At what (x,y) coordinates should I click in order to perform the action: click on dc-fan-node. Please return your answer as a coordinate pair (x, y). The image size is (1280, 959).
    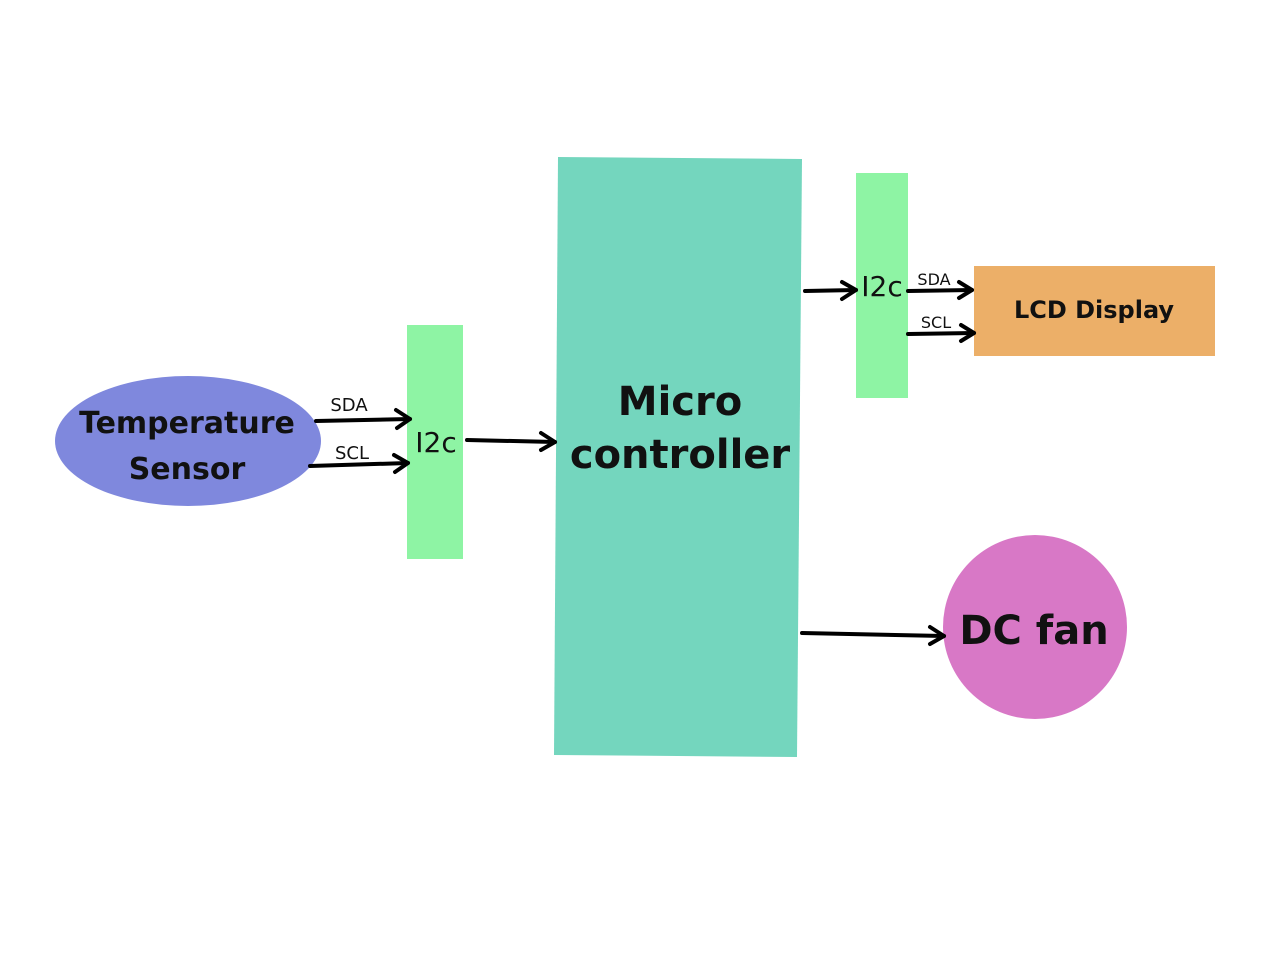
    Looking at the image, I should click on (1035, 627).